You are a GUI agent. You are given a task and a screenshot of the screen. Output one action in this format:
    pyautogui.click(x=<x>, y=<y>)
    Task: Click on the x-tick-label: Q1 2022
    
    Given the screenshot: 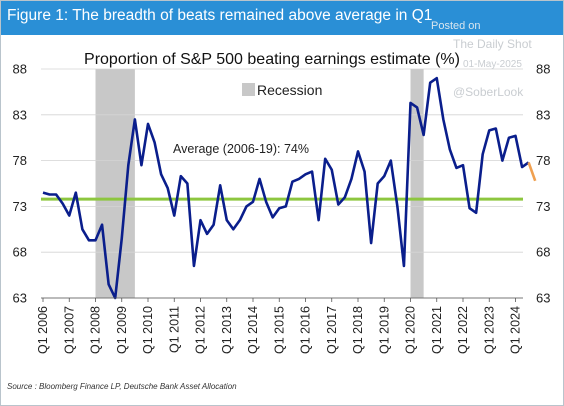 What is the action you would take?
    pyautogui.click(x=463, y=330)
    